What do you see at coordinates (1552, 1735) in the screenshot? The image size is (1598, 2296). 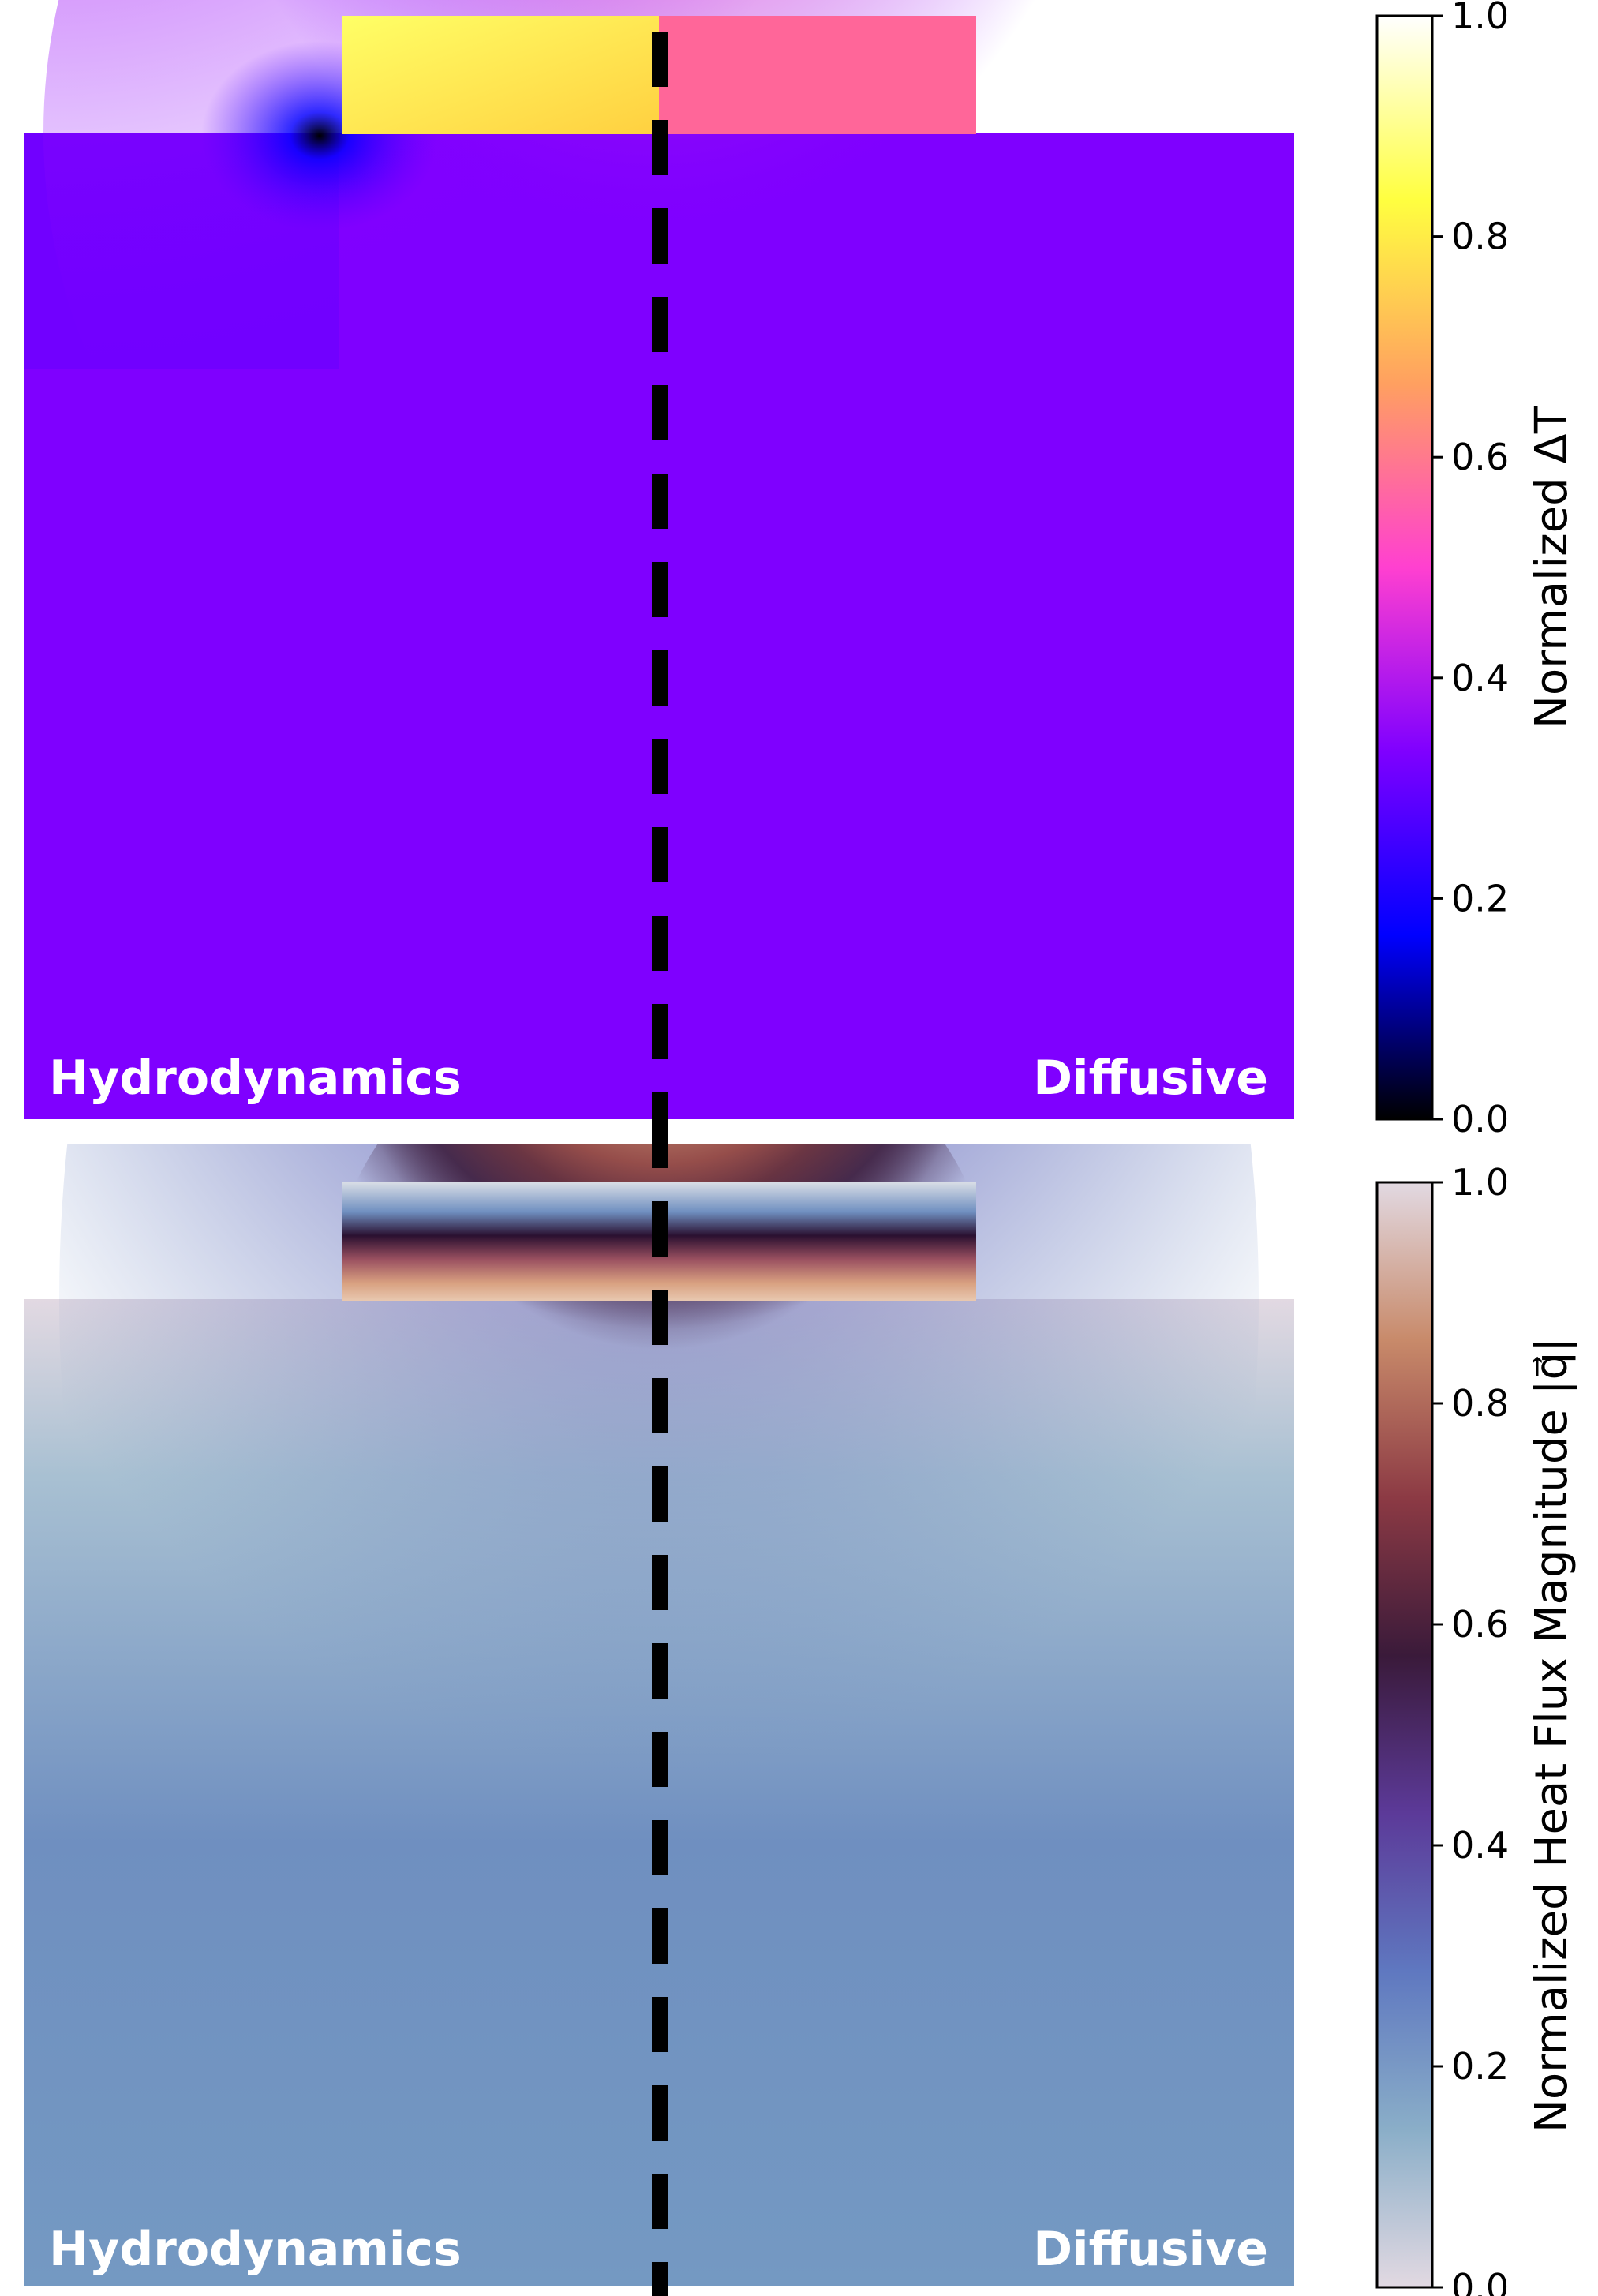 I see `colorbar-label: Normalized Heat Flux Magnitude |q⃗|` at bounding box center [1552, 1735].